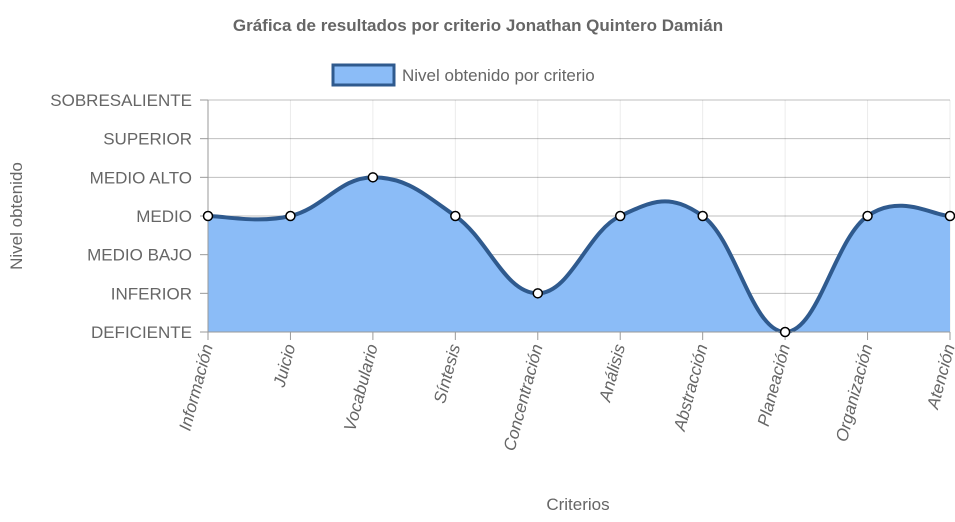  What do you see at coordinates (141, 332) in the screenshot?
I see `y-tick-label: DEFICIENTE` at bounding box center [141, 332].